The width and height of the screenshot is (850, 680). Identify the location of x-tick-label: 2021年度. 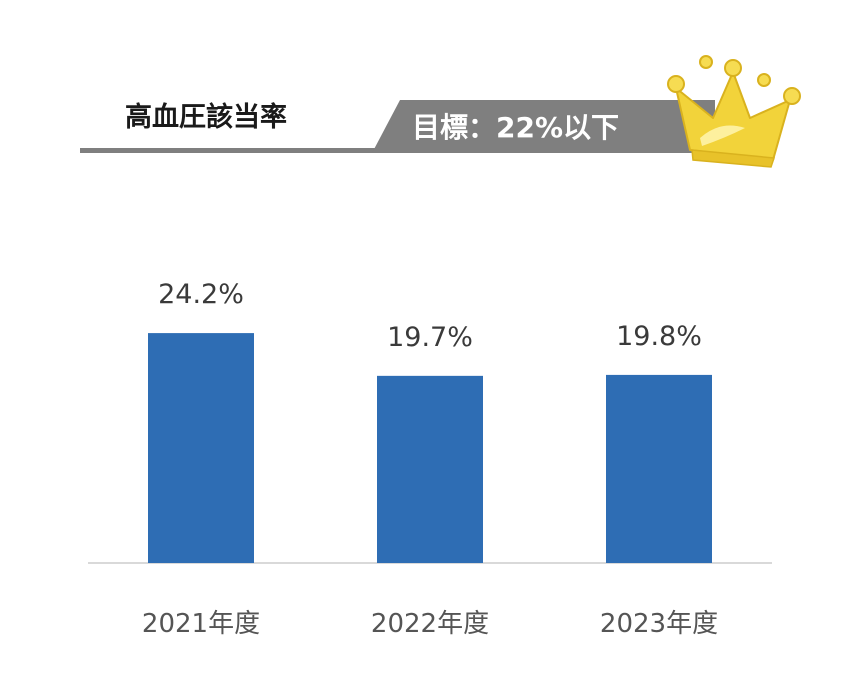
(201, 624).